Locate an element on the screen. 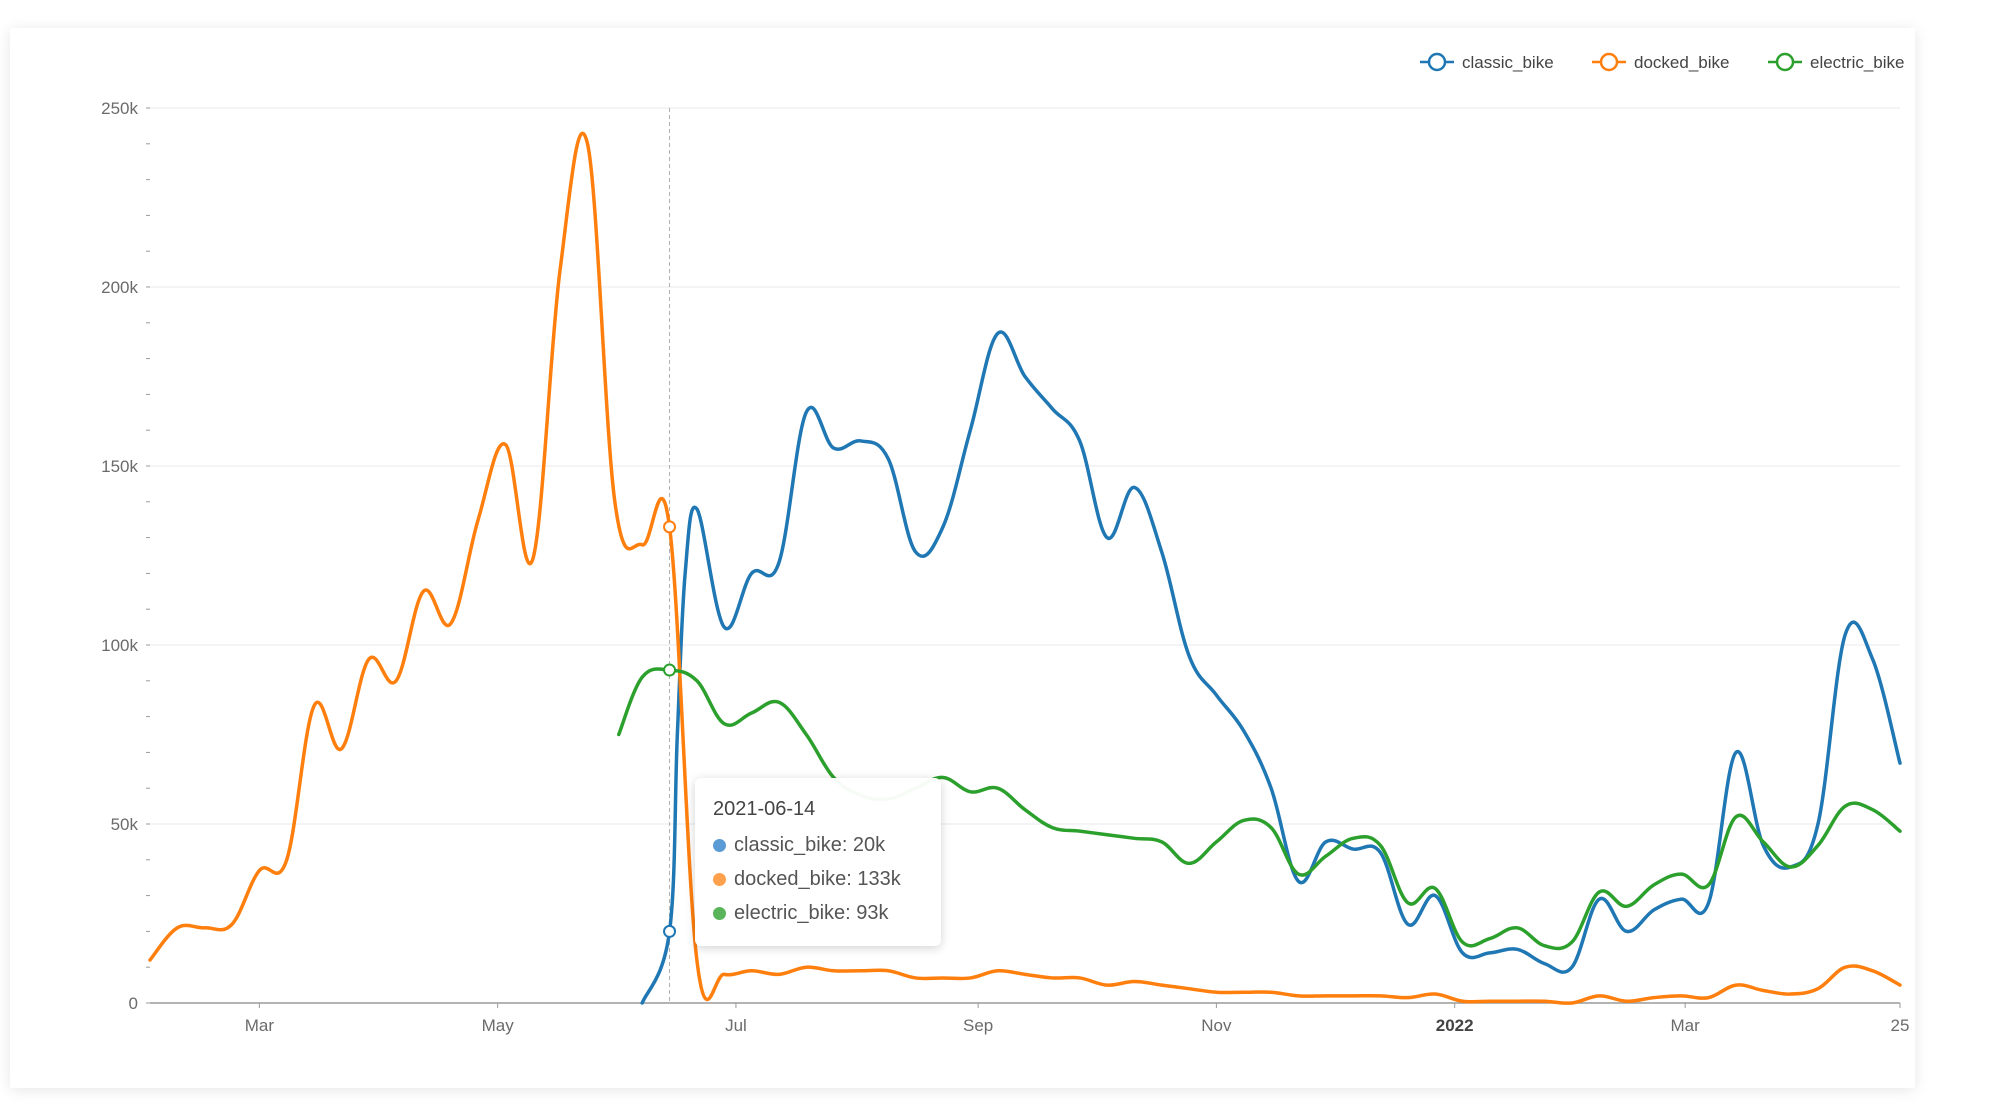  tooltip-row-electric: electric_bike: 93k is located at coordinates (801, 913).